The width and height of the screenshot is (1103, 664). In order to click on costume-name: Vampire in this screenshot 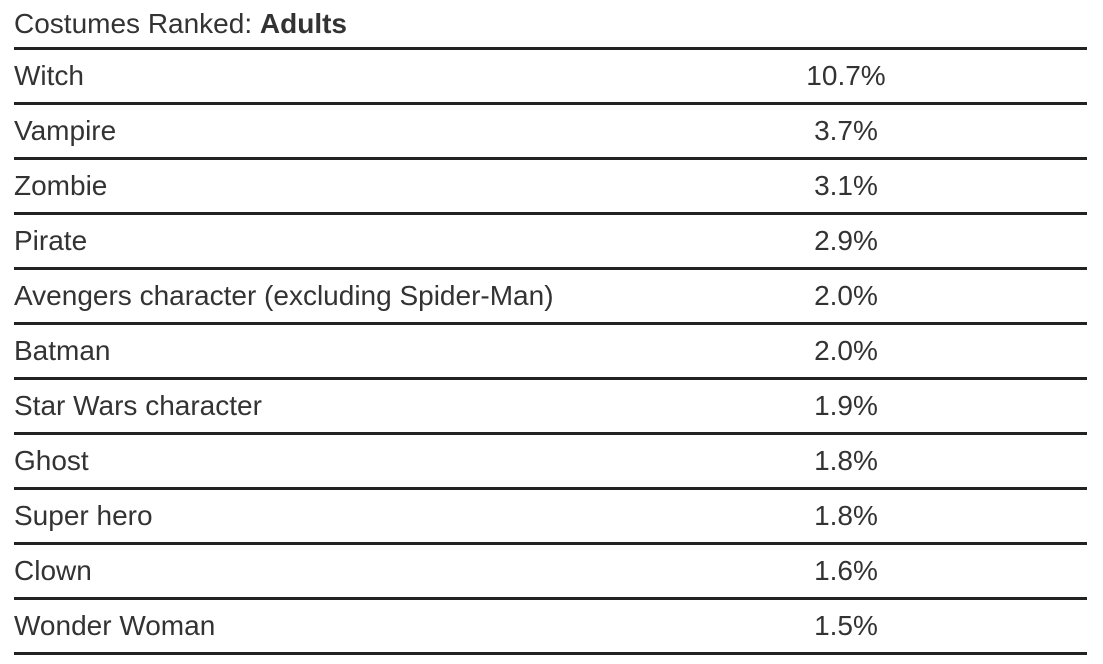, I will do `click(65, 130)`.